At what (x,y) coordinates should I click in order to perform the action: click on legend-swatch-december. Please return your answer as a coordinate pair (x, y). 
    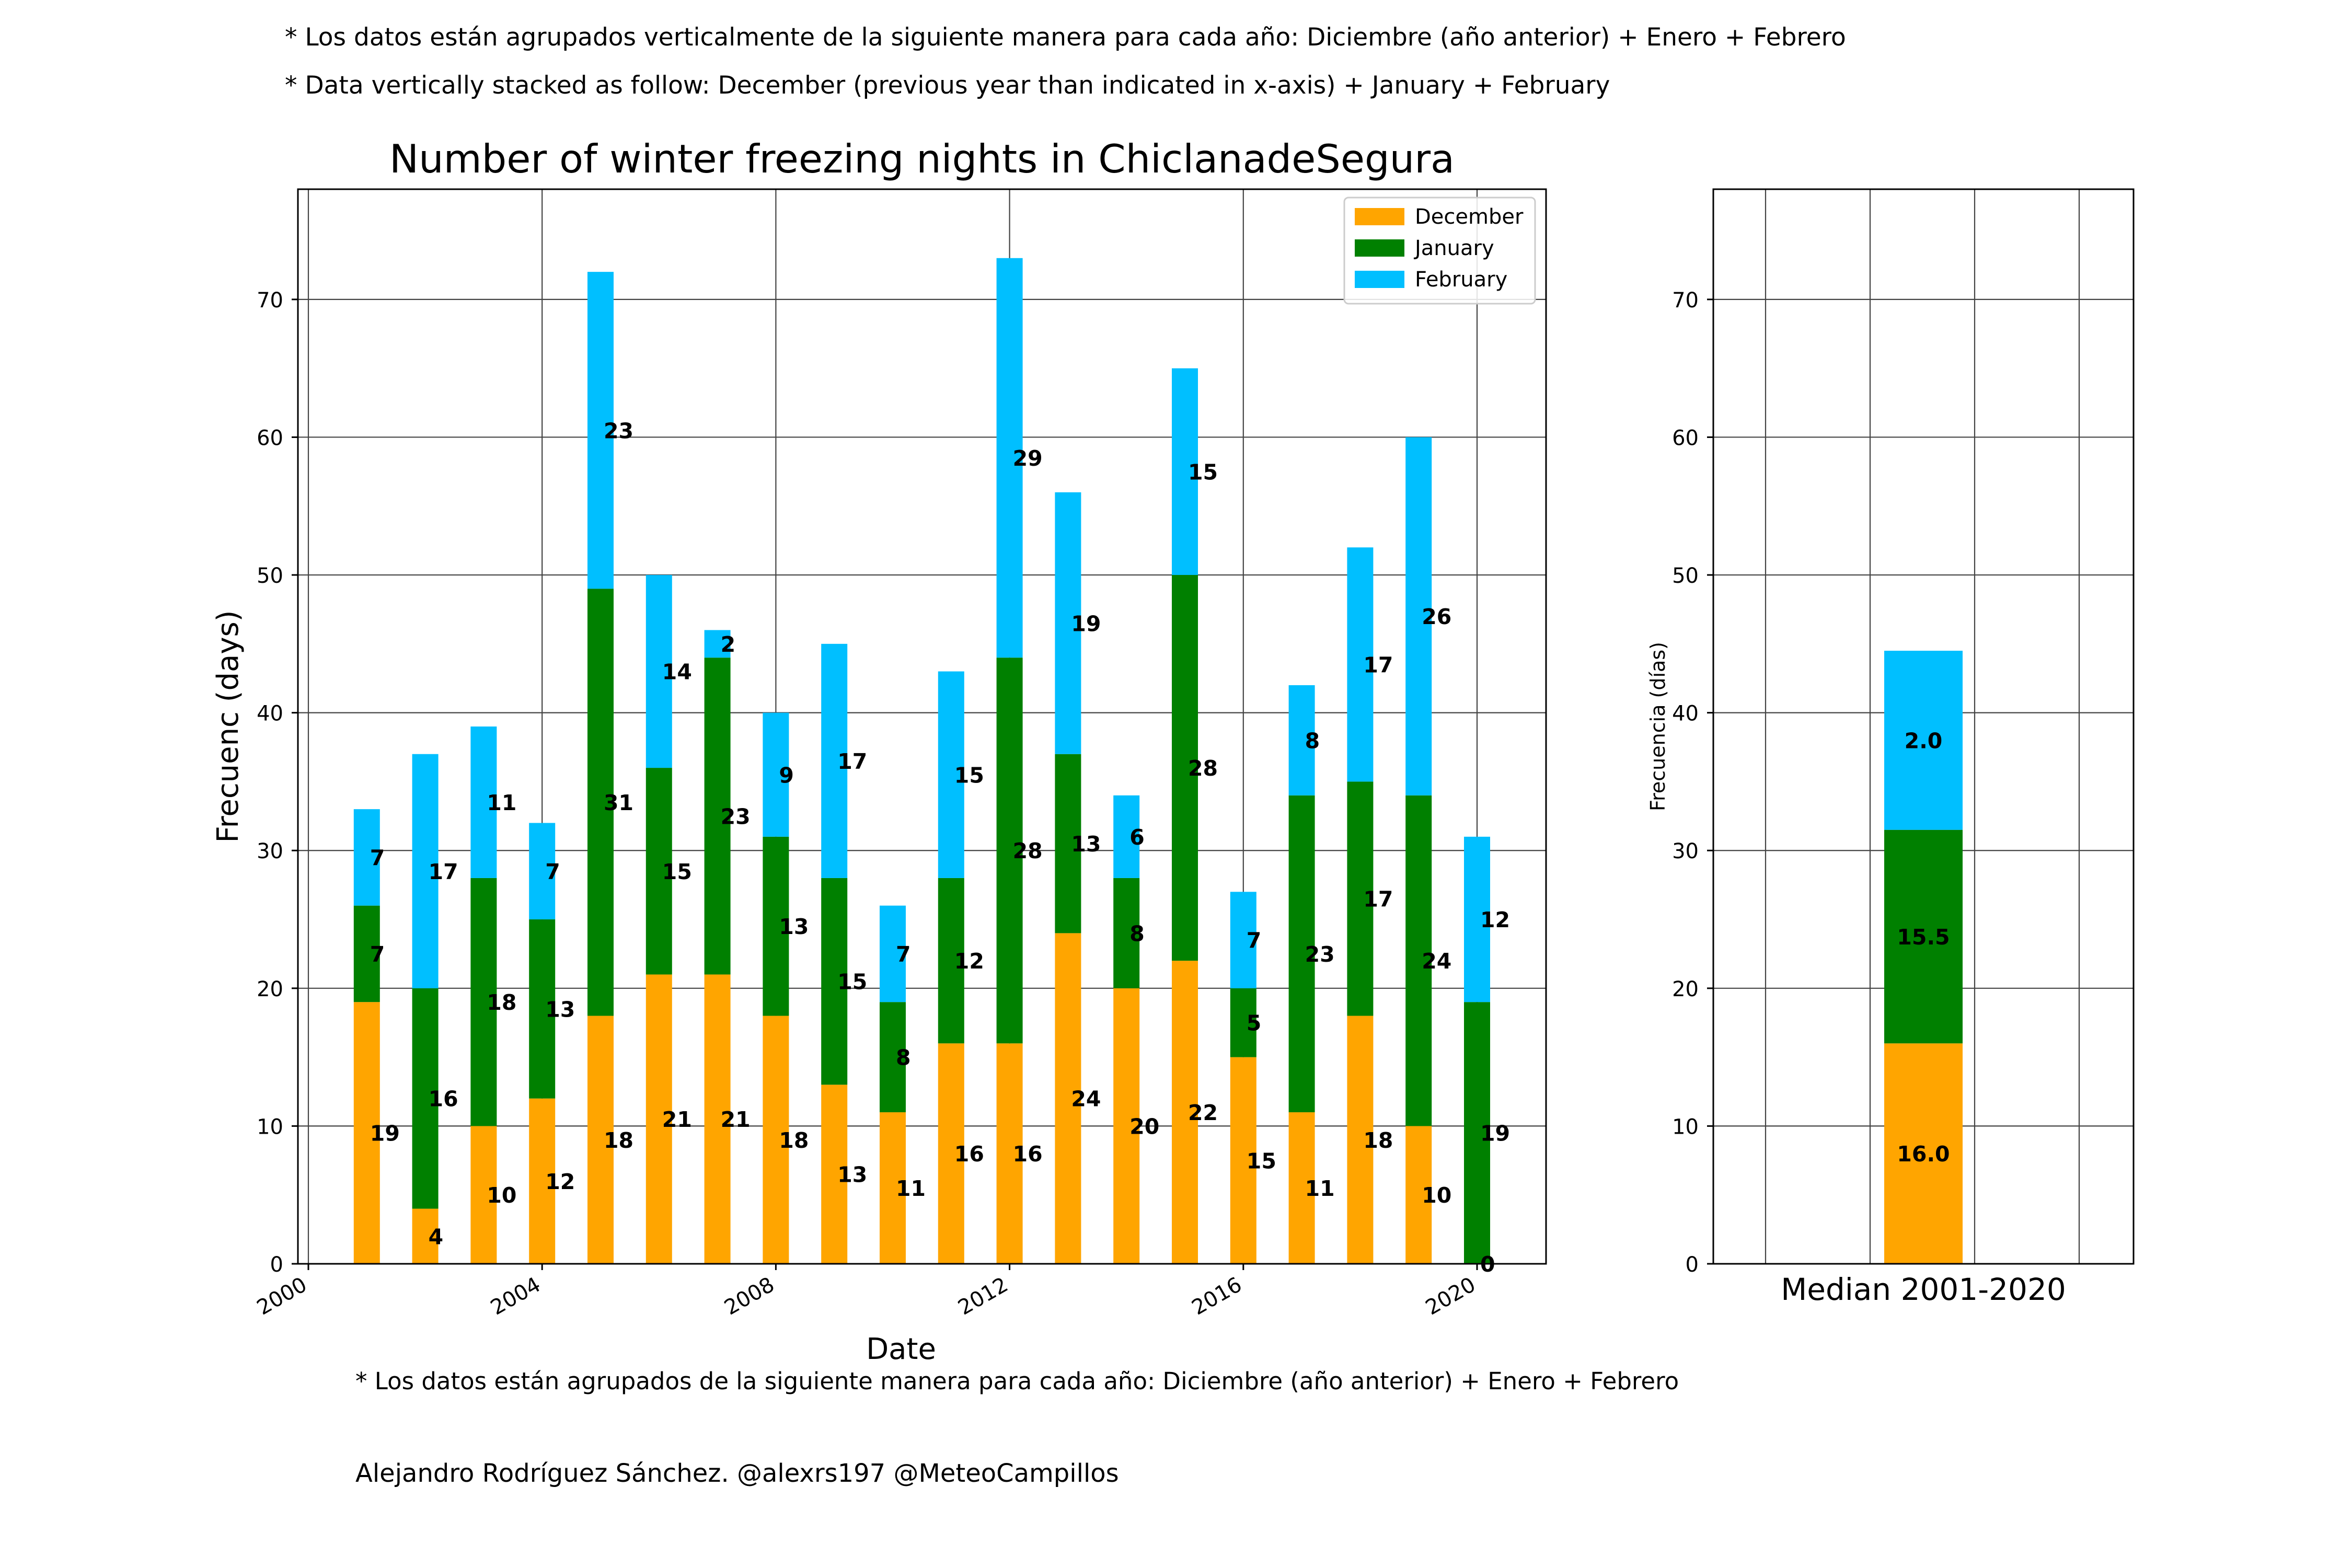
    Looking at the image, I should click on (1379, 216).